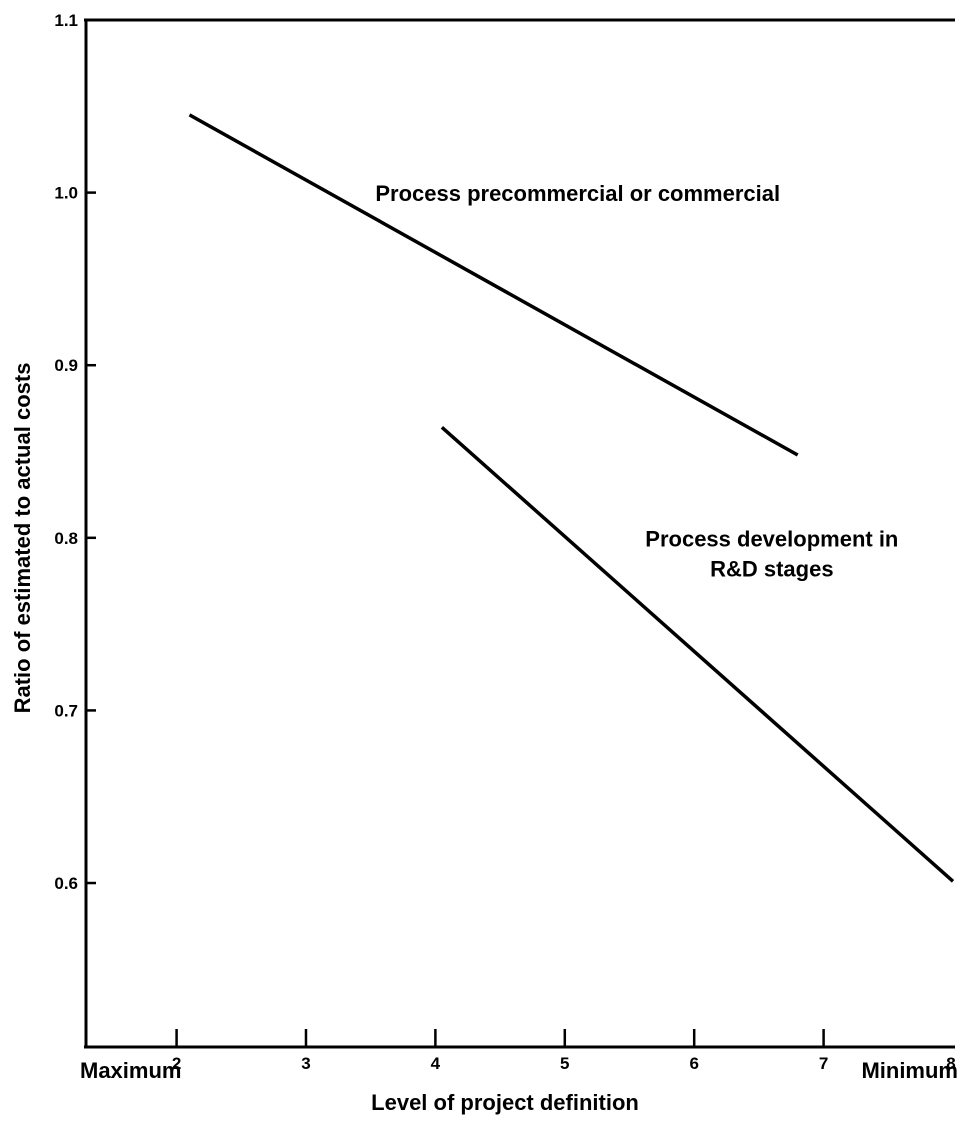 The image size is (963, 1133). Describe the element at coordinates (305, 1063) in the screenshot. I see `x-tick-label: 3` at that location.